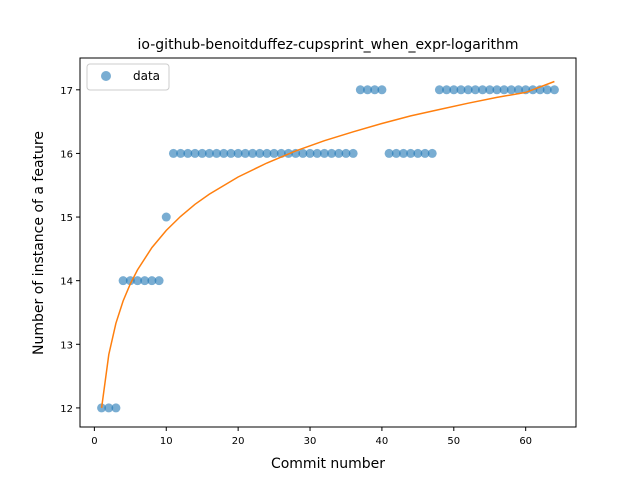 This screenshot has height=480, width=640. Describe the element at coordinates (66, 91) in the screenshot. I see `y-tick-label: 17` at that location.